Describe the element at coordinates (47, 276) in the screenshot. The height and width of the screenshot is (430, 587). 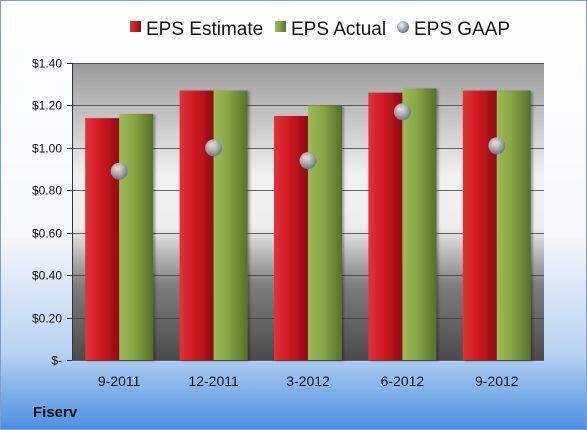
I see `y-tick-label: $0.40` at that location.